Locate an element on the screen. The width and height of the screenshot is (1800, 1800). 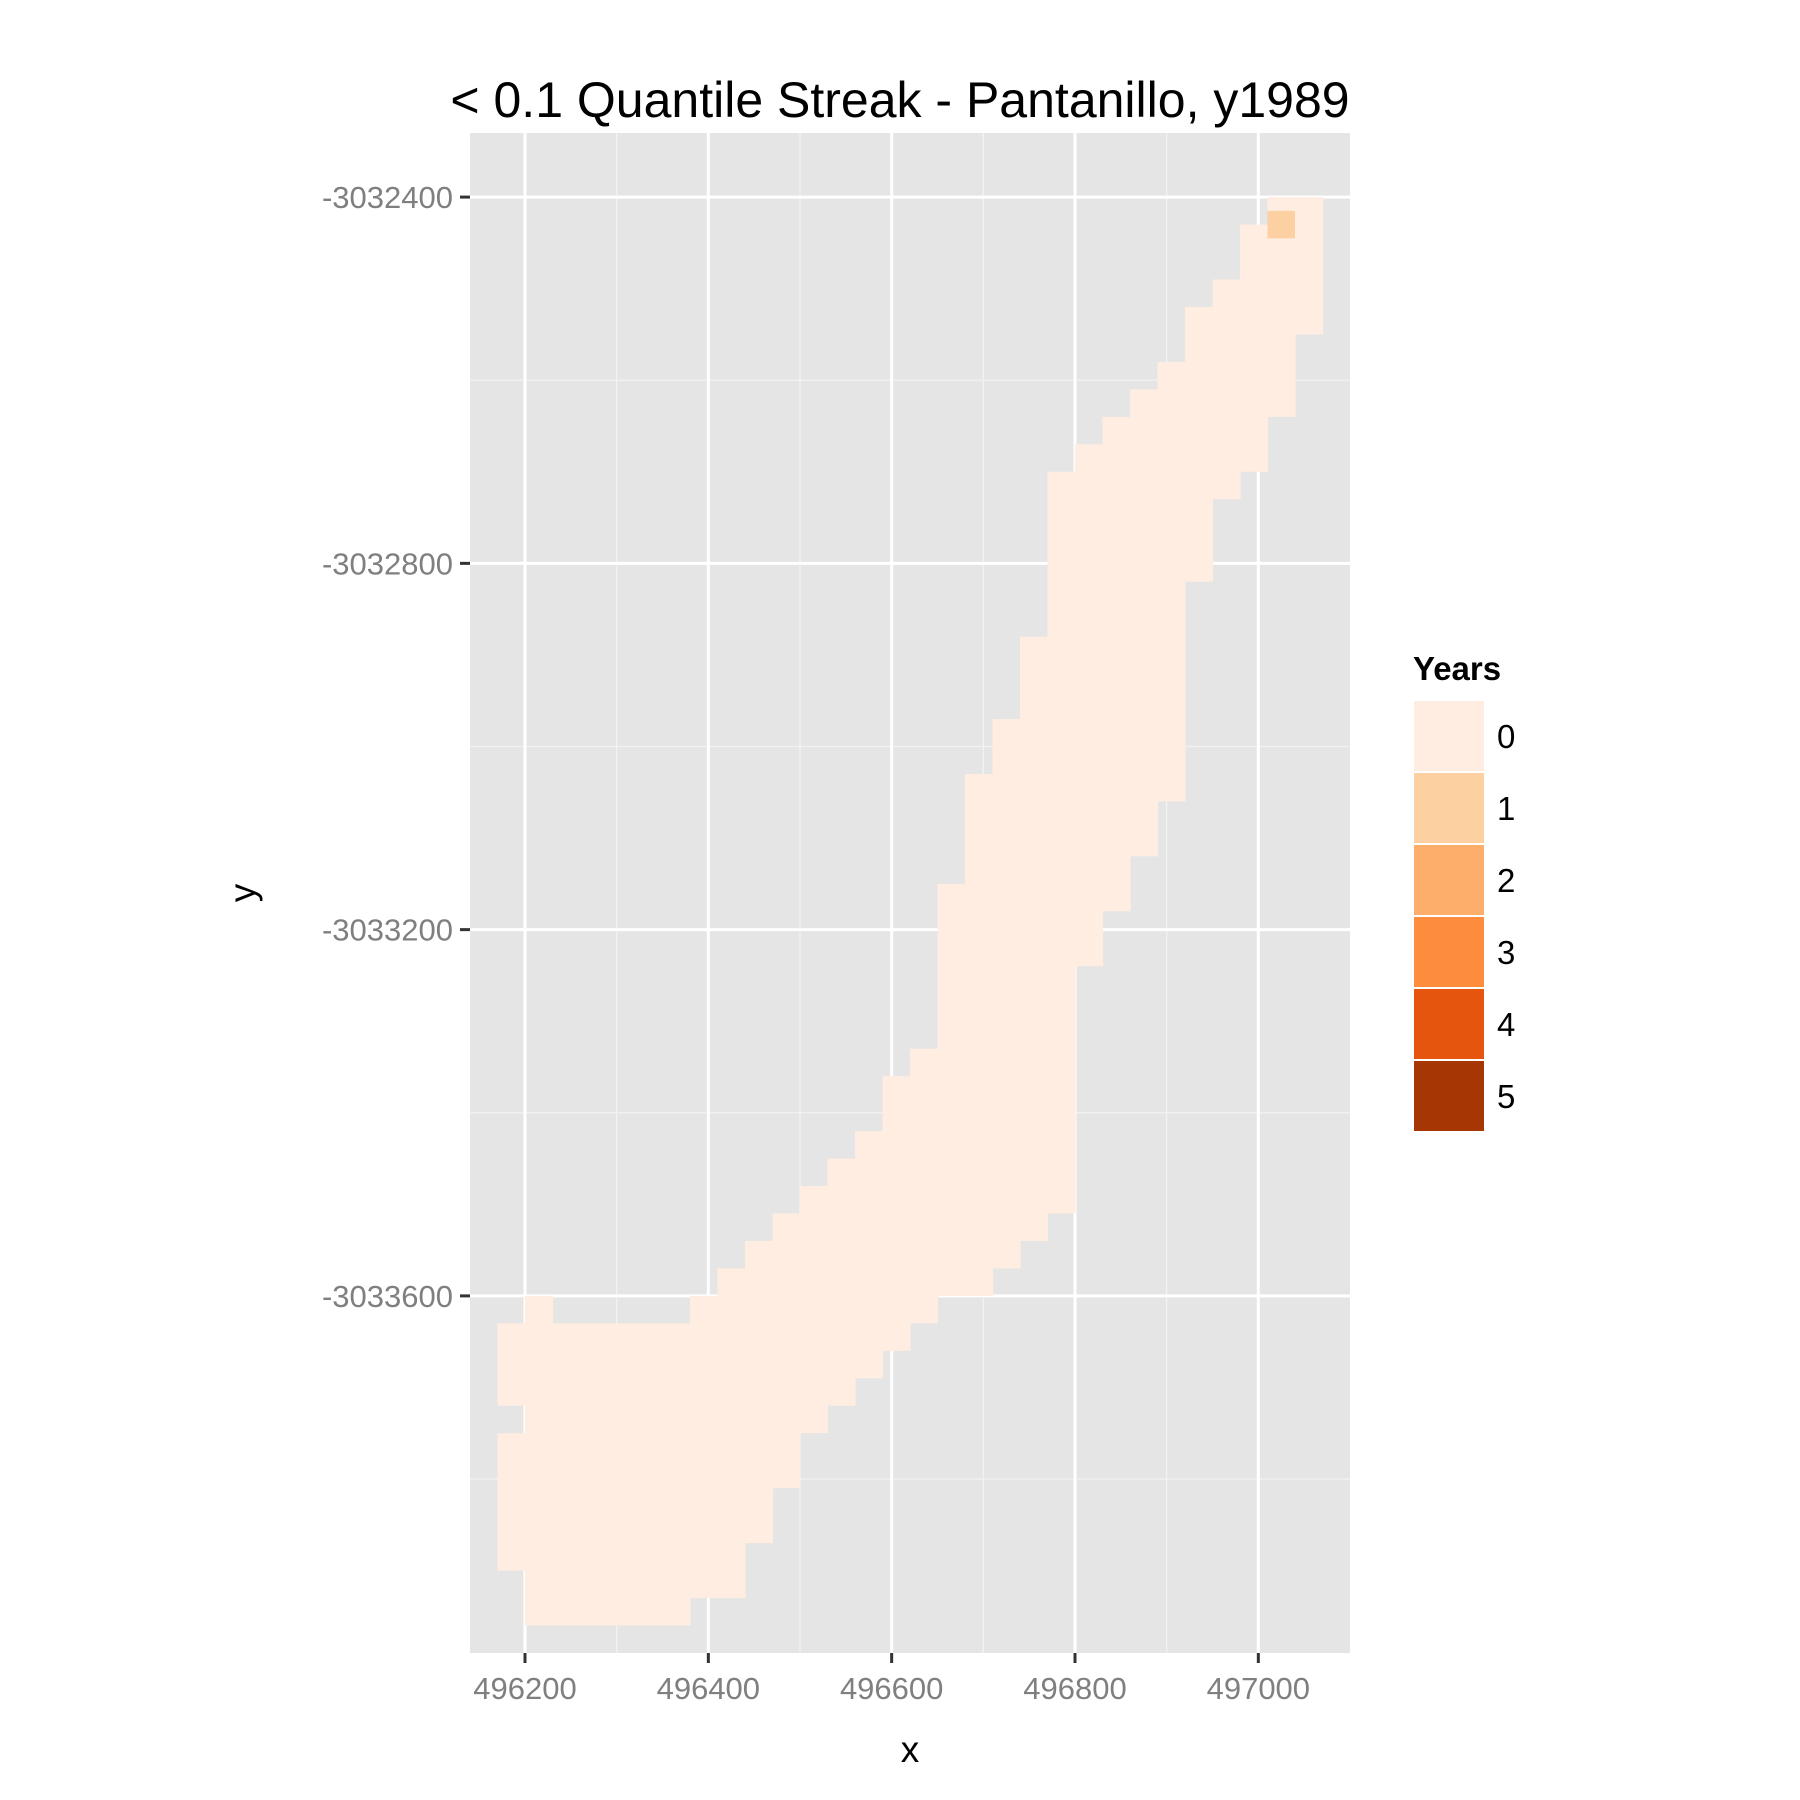
y-tick-label: -3033200 is located at coordinates (387, 930).